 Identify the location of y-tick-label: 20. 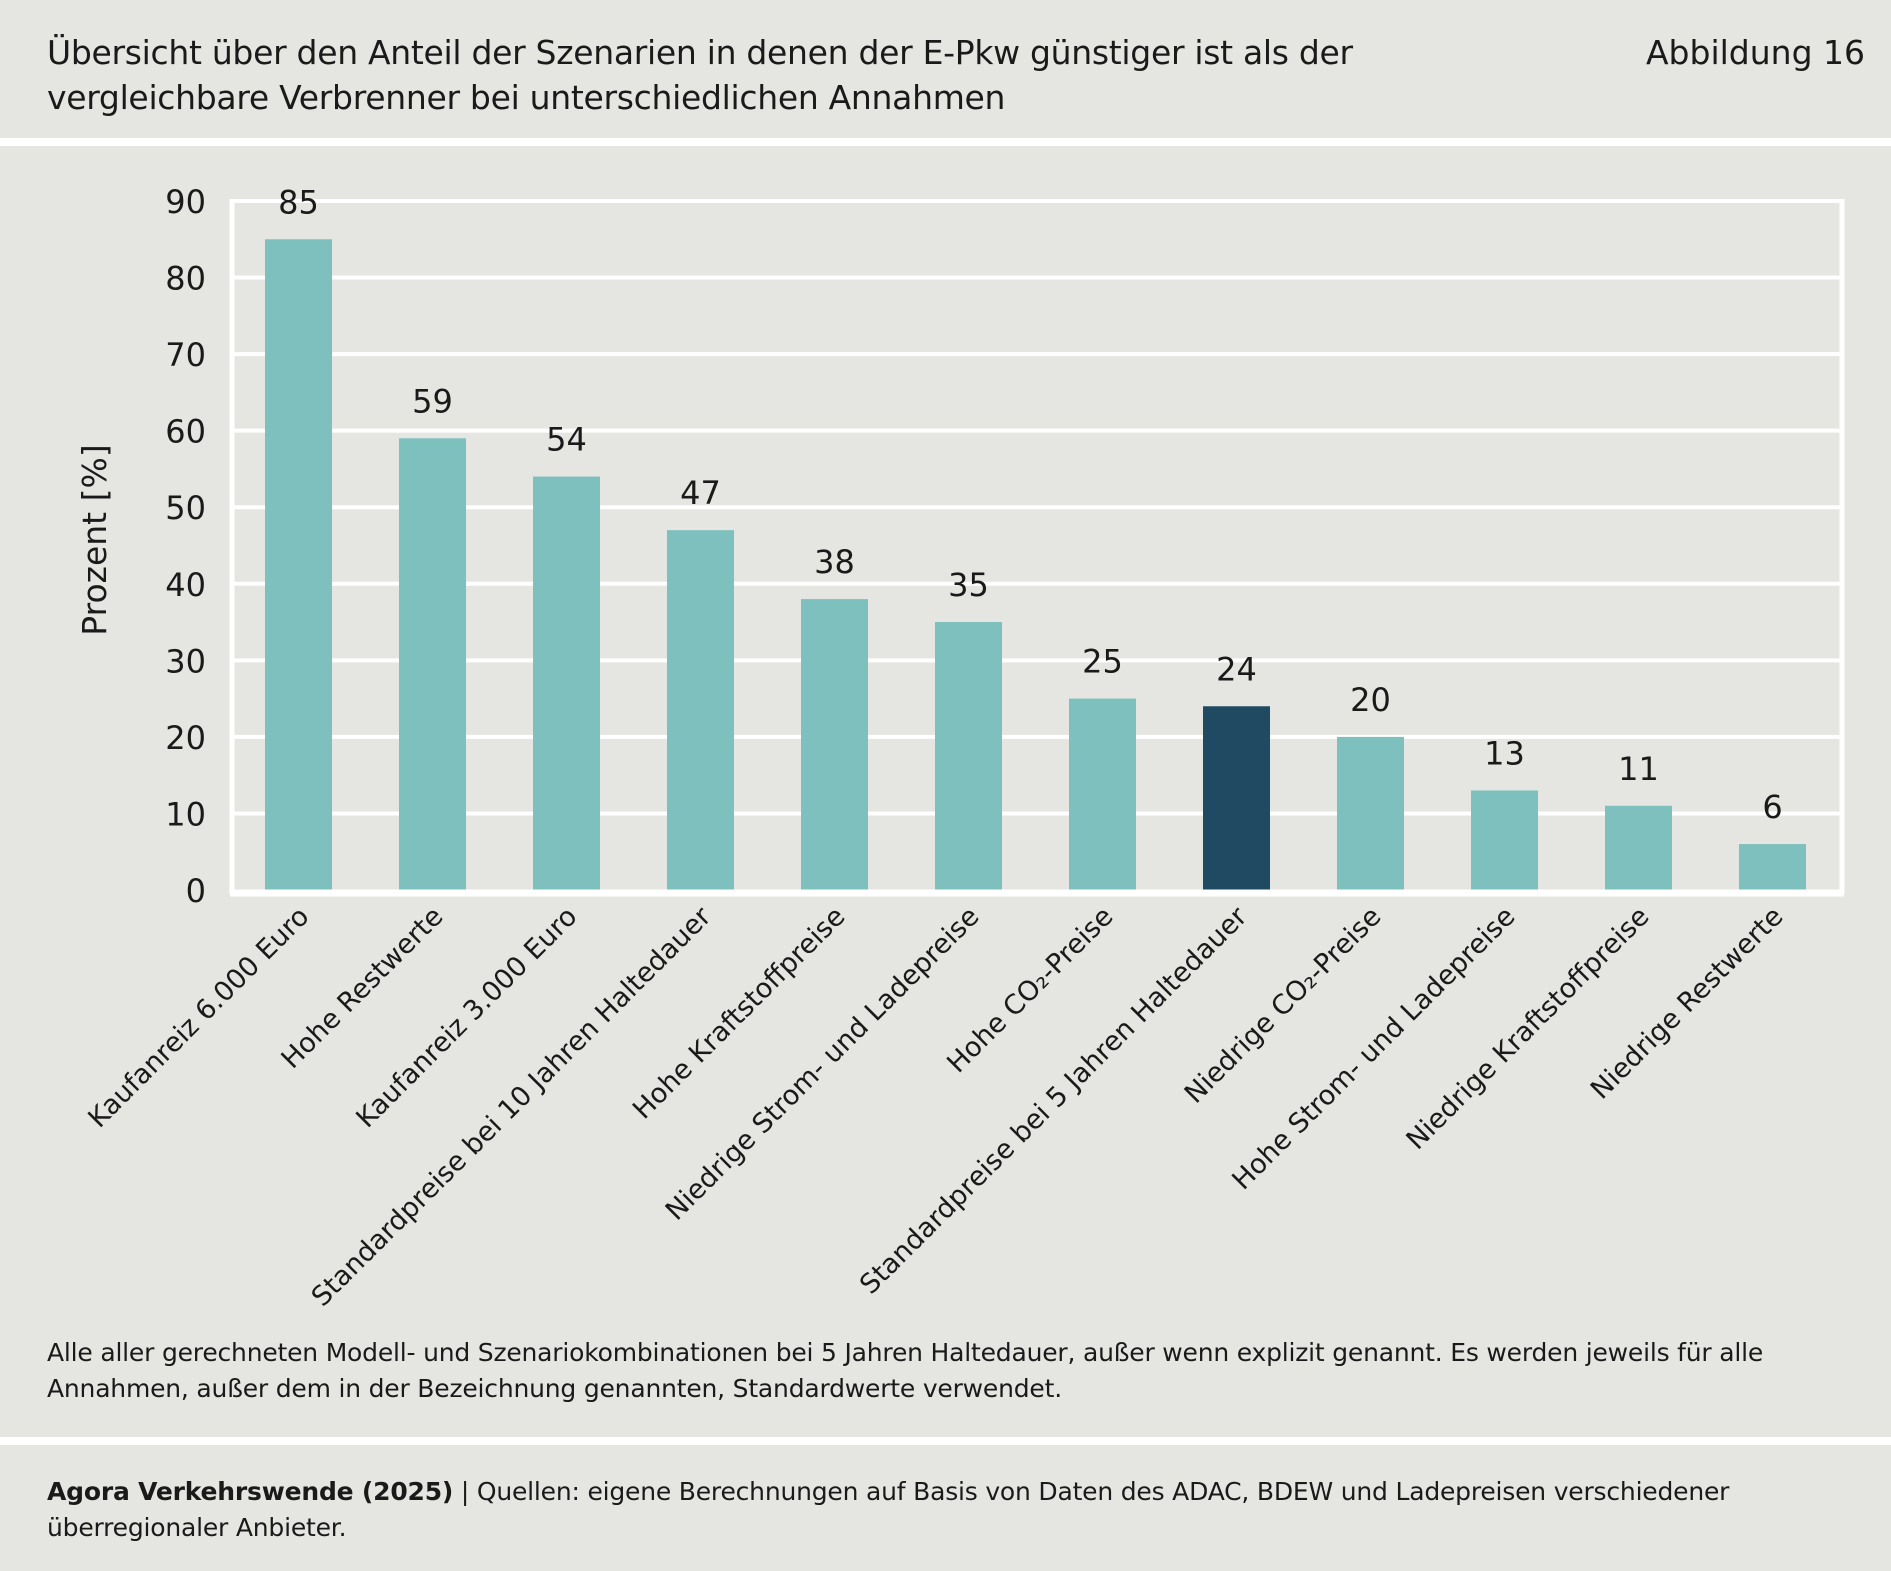
(185, 738).